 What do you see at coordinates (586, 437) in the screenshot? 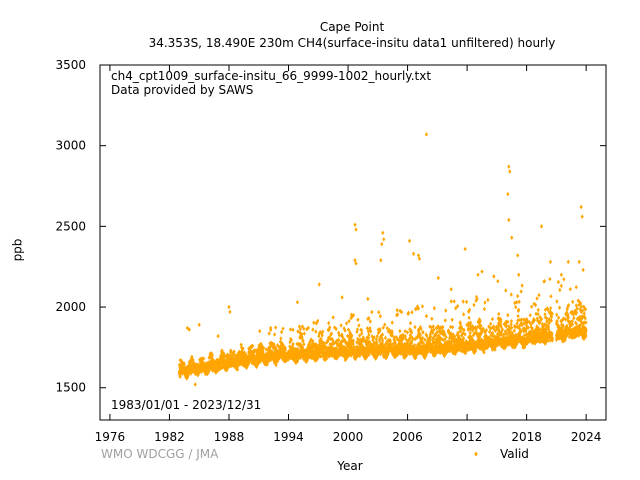
I see `x-tick-label: 2024` at bounding box center [586, 437].